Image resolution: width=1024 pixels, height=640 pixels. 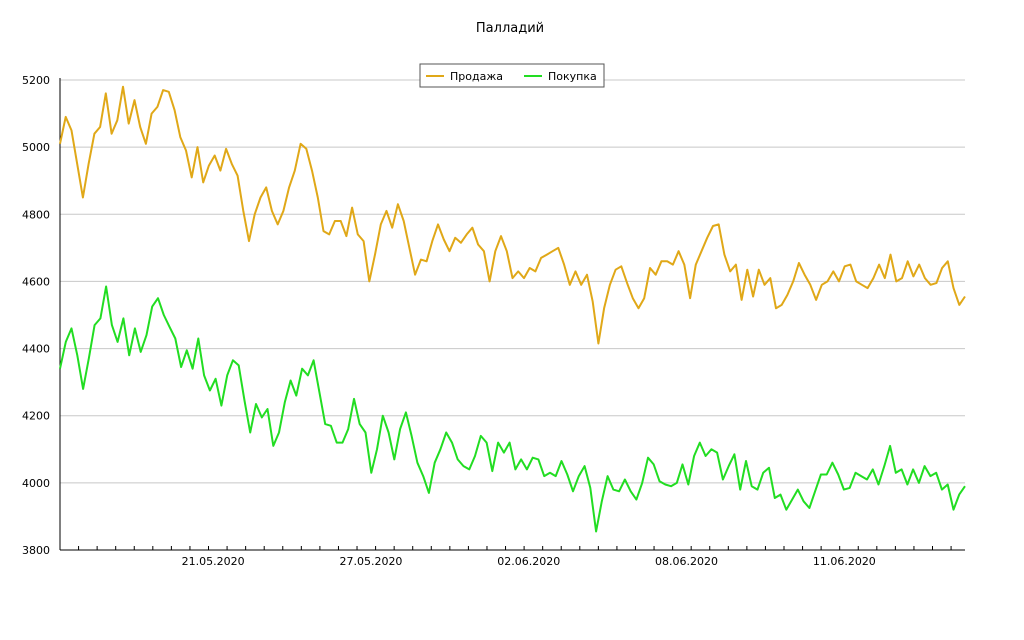 What do you see at coordinates (36, 214) in the screenshot?
I see `y-tick-label: 4800` at bounding box center [36, 214].